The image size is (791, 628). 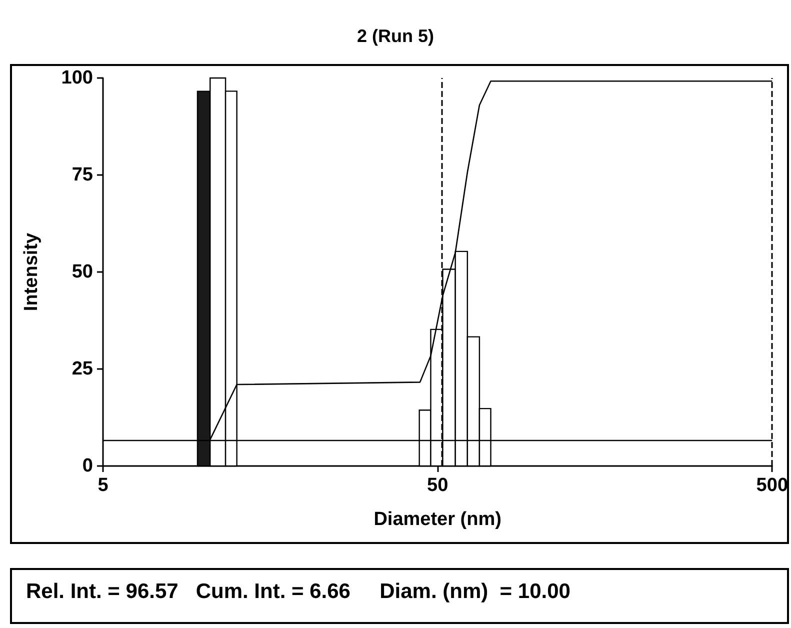 I want to click on y-tick-label: 25, so click(x=83, y=369).